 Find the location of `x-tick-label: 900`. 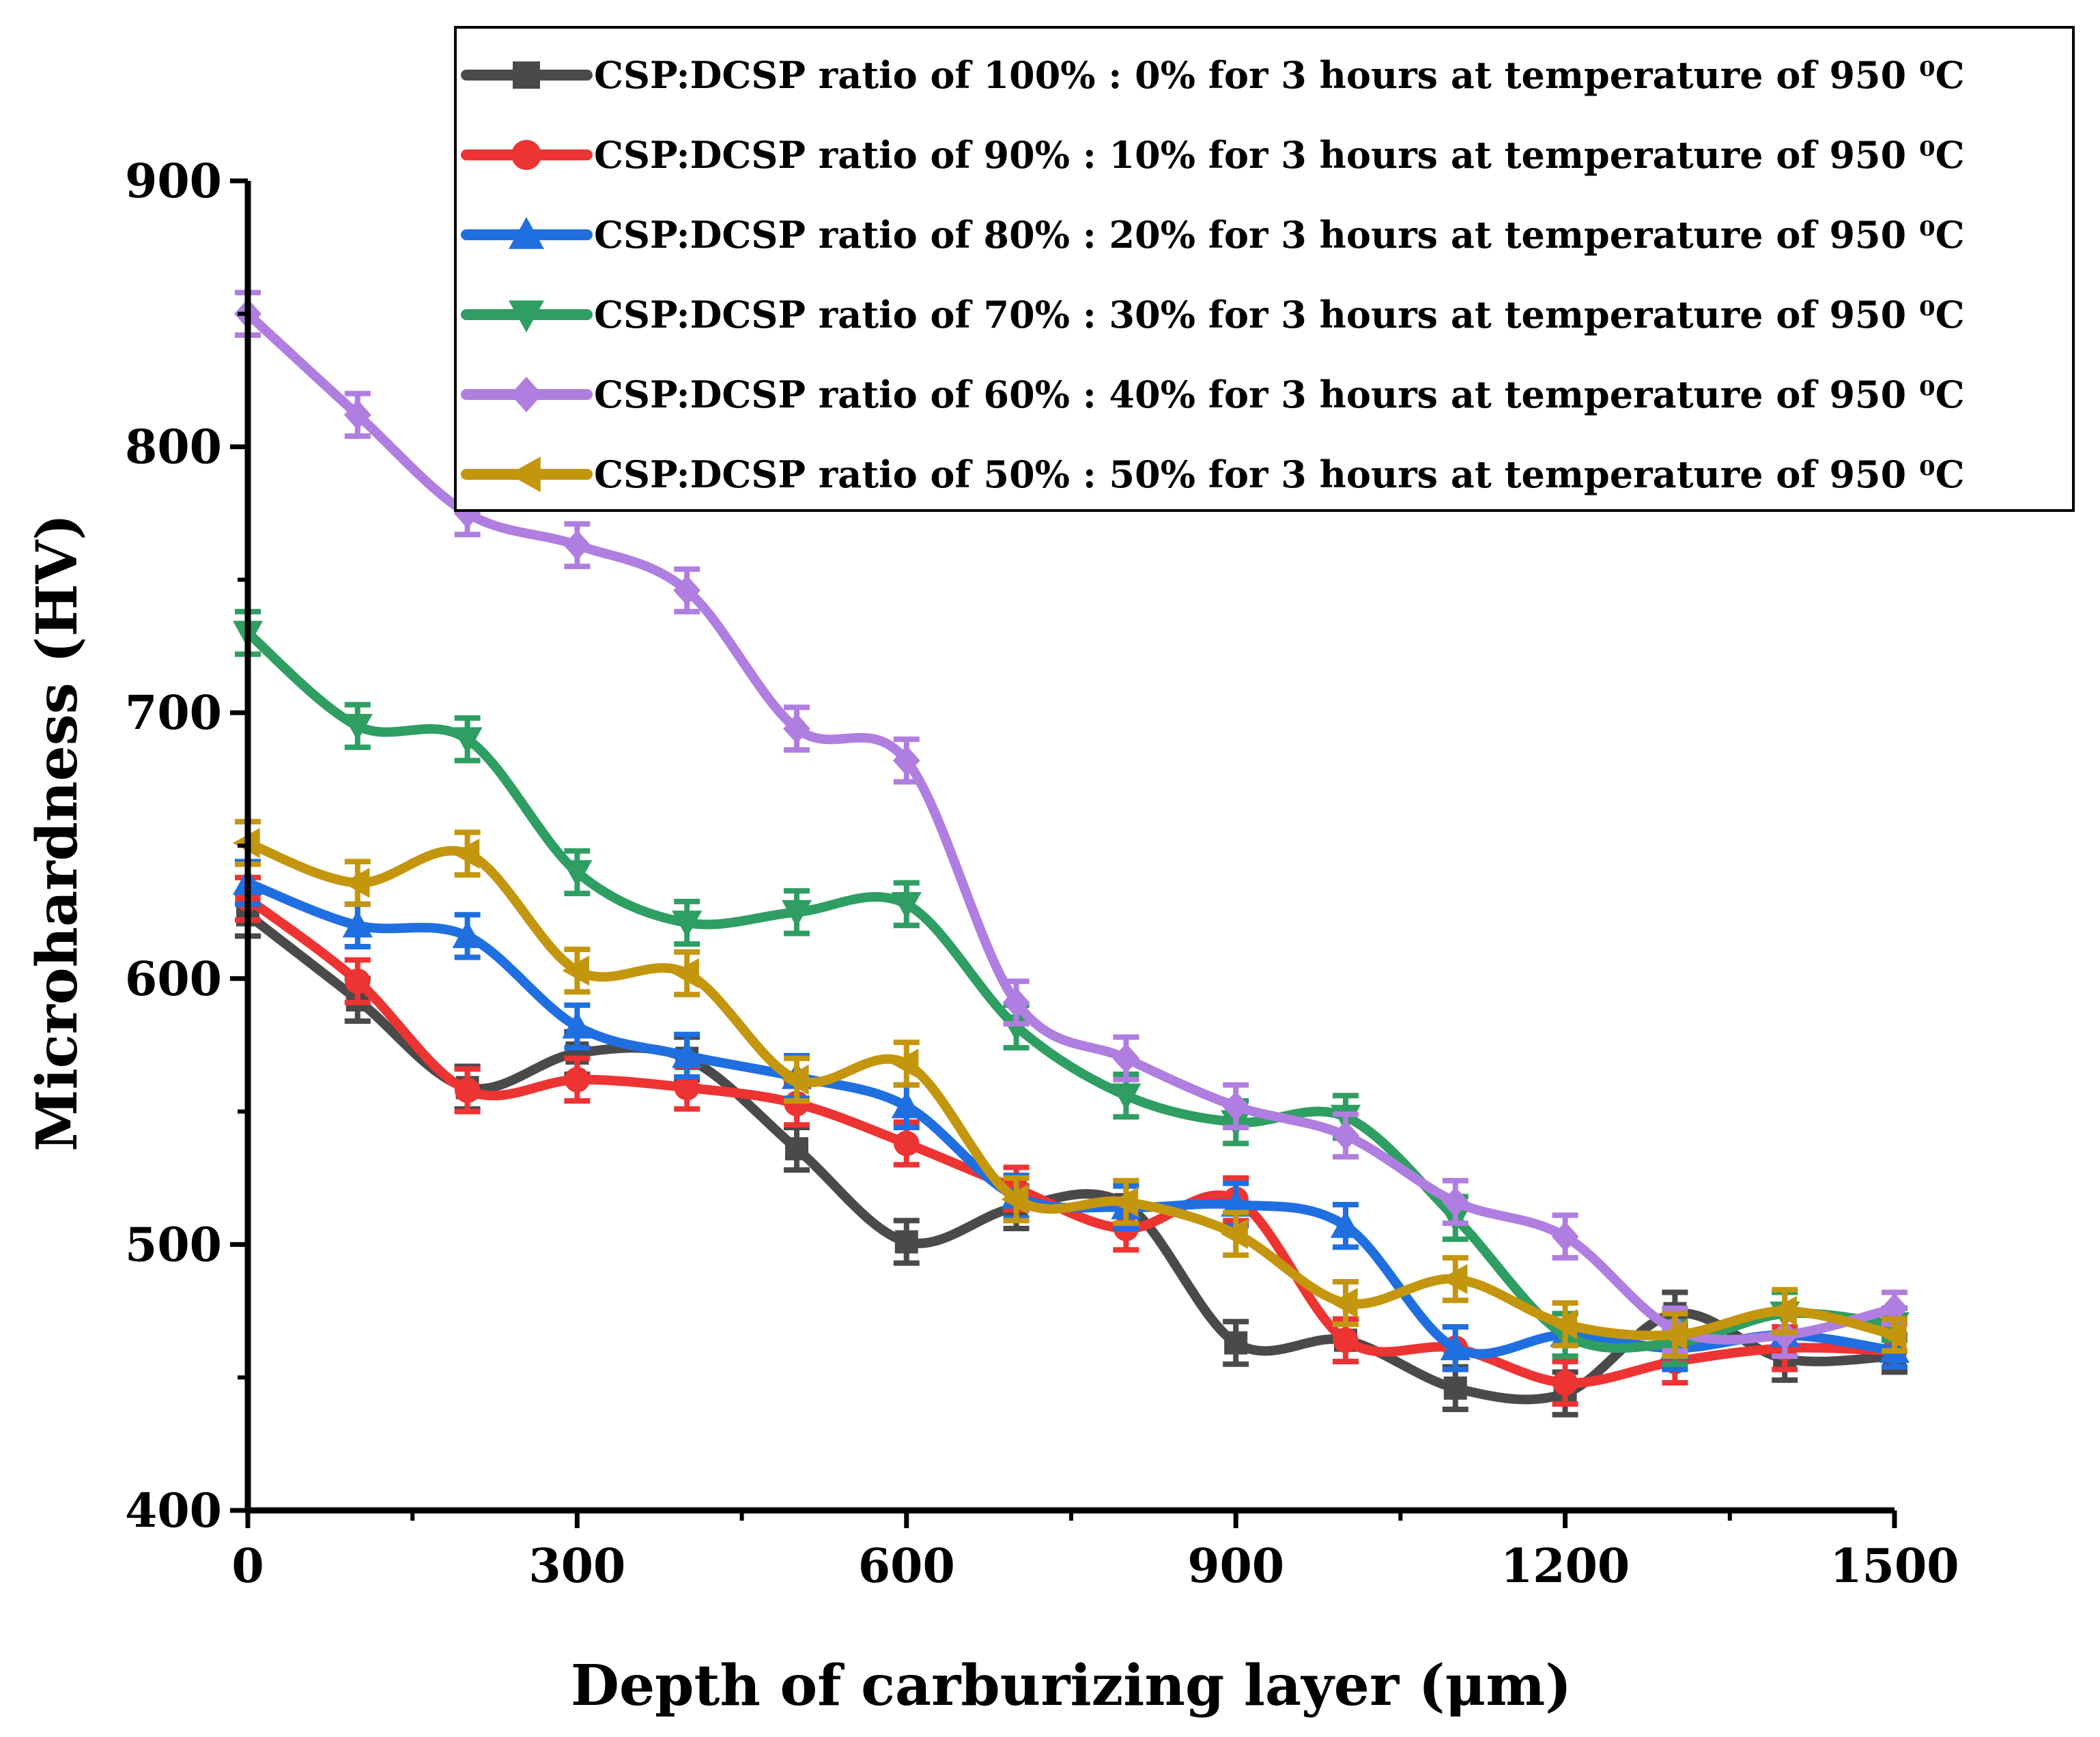

x-tick-label: 900 is located at coordinates (1235, 1566).